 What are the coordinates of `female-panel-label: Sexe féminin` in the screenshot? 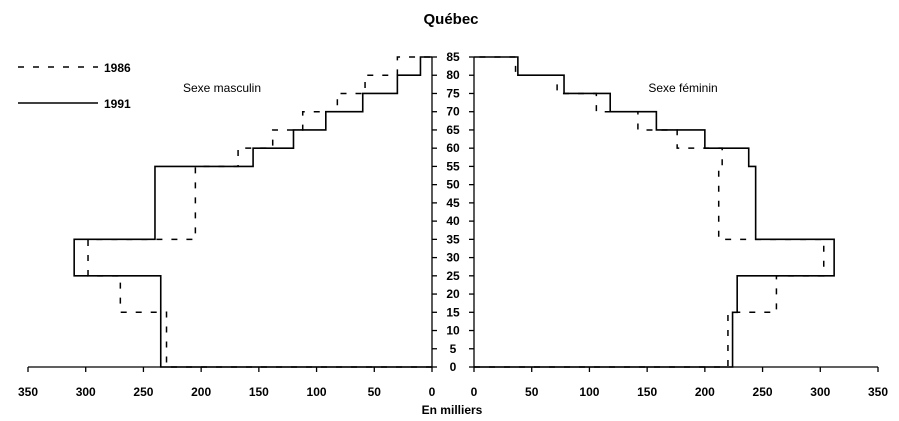 It's located at (682, 88).